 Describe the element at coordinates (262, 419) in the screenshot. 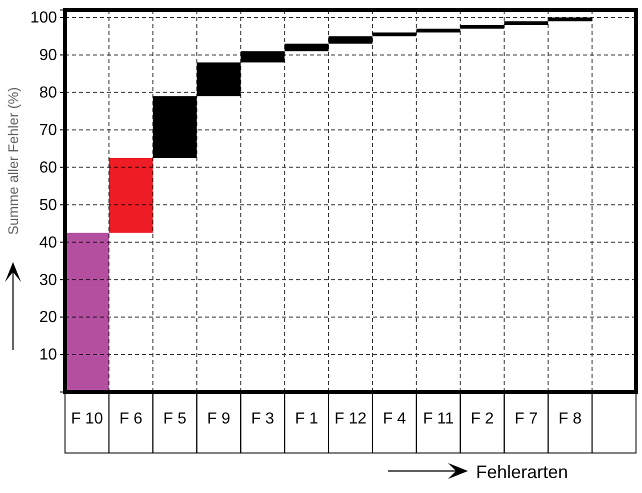

I see `x-tick-label: F 3` at that location.